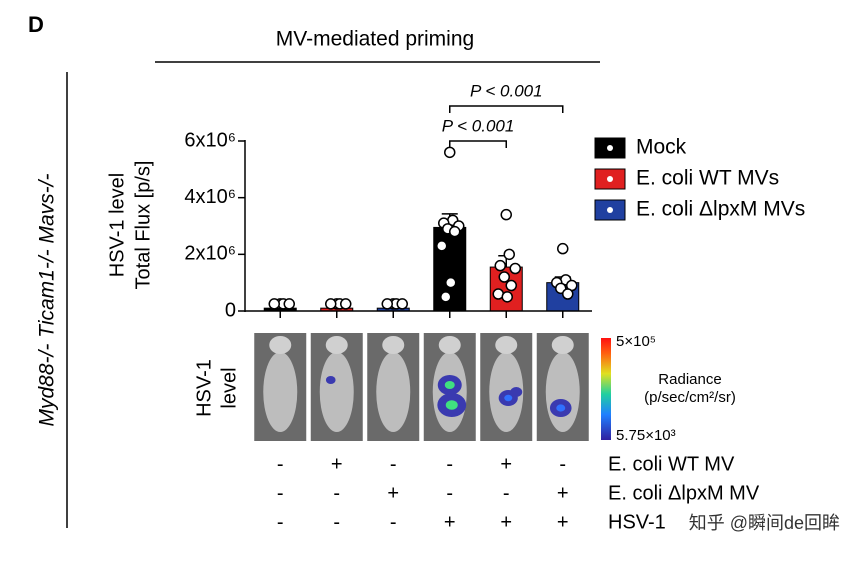 This screenshot has height=562, width=865. What do you see at coordinates (684, 493) in the screenshot?
I see `treatment-label: E. coli ΔlpxM MV` at bounding box center [684, 493].